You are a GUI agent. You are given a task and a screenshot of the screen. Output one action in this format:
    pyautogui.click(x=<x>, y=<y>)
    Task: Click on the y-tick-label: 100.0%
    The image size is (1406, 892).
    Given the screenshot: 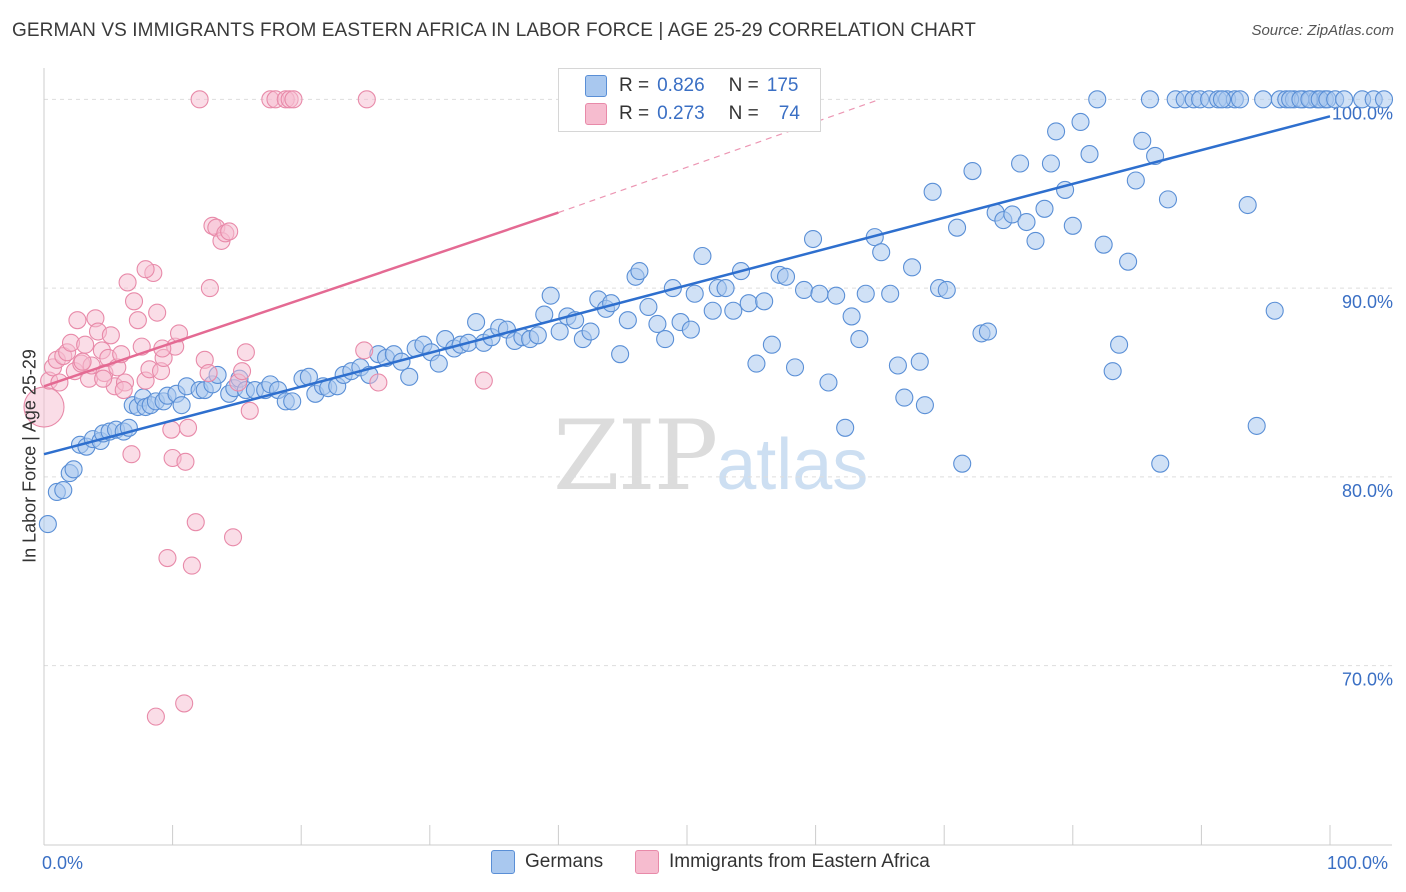 What is the action you would take?
    pyautogui.click(x=1362, y=113)
    